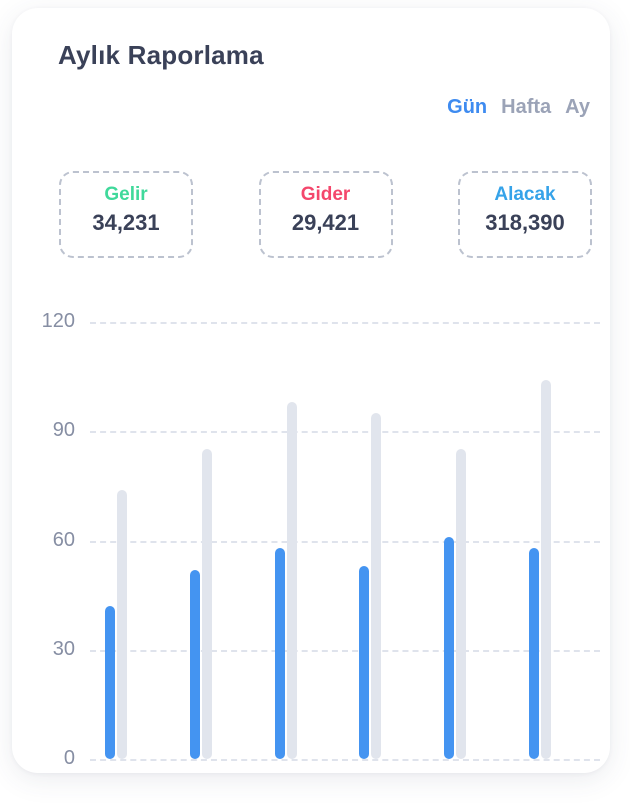 The height and width of the screenshot is (812, 630). Describe the element at coordinates (525, 194) in the screenshot. I see `stat-label-alacak: Alacak` at that location.